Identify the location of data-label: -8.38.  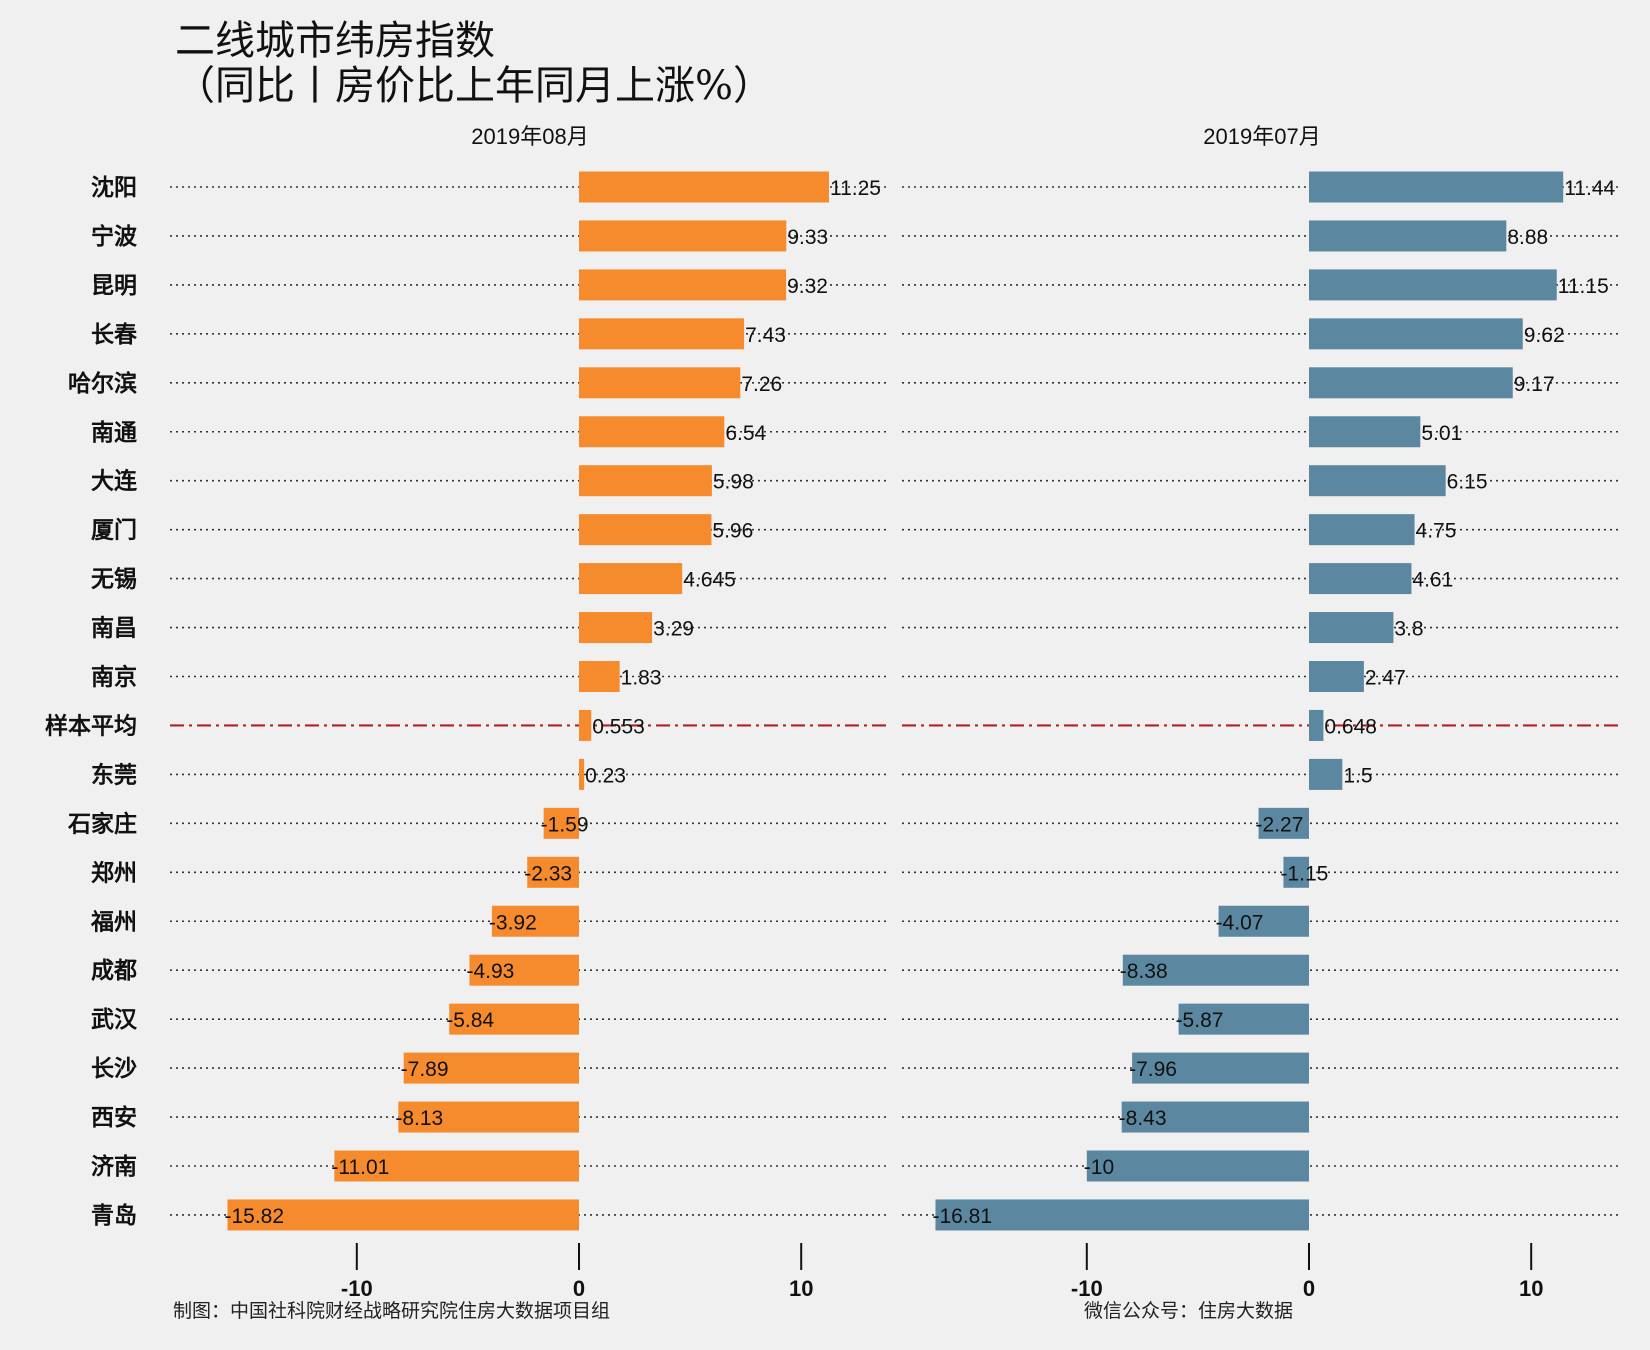
(1144, 971).